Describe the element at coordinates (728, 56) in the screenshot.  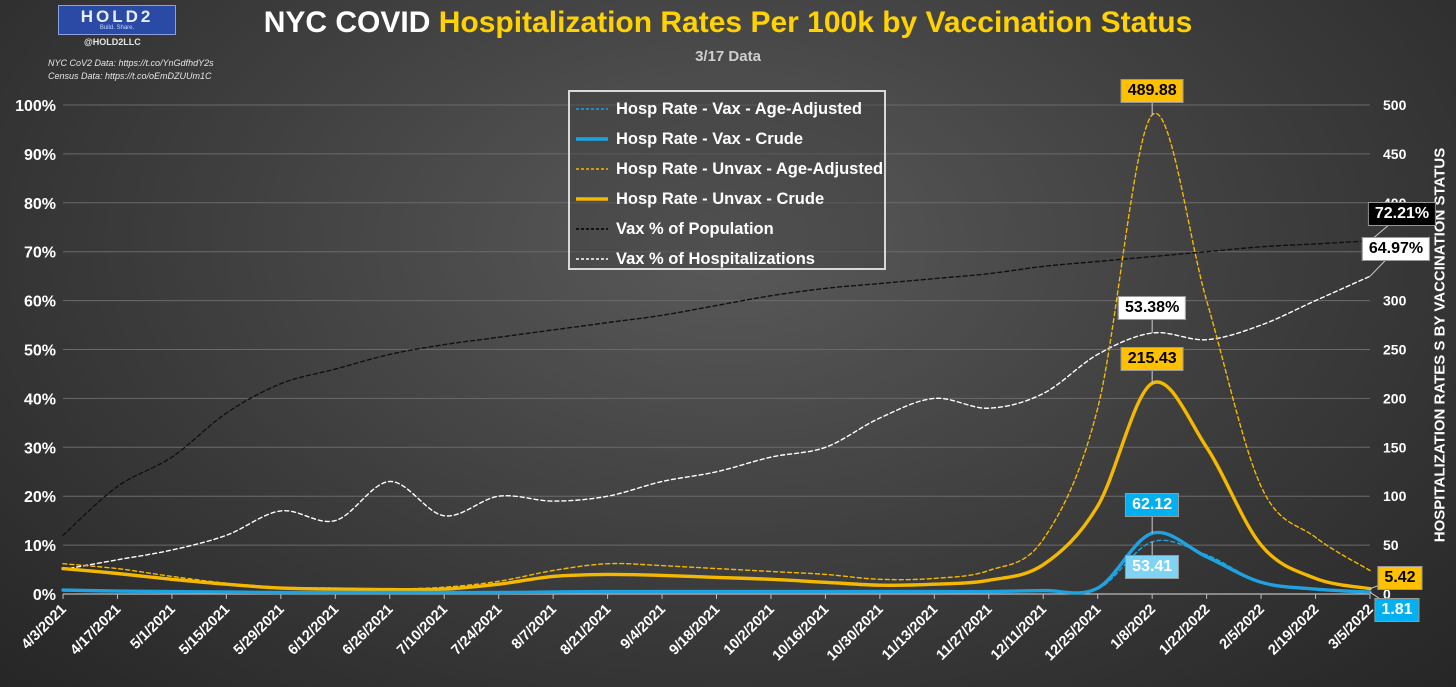
I see `chart-subtitle: 3/17 Data` at that location.